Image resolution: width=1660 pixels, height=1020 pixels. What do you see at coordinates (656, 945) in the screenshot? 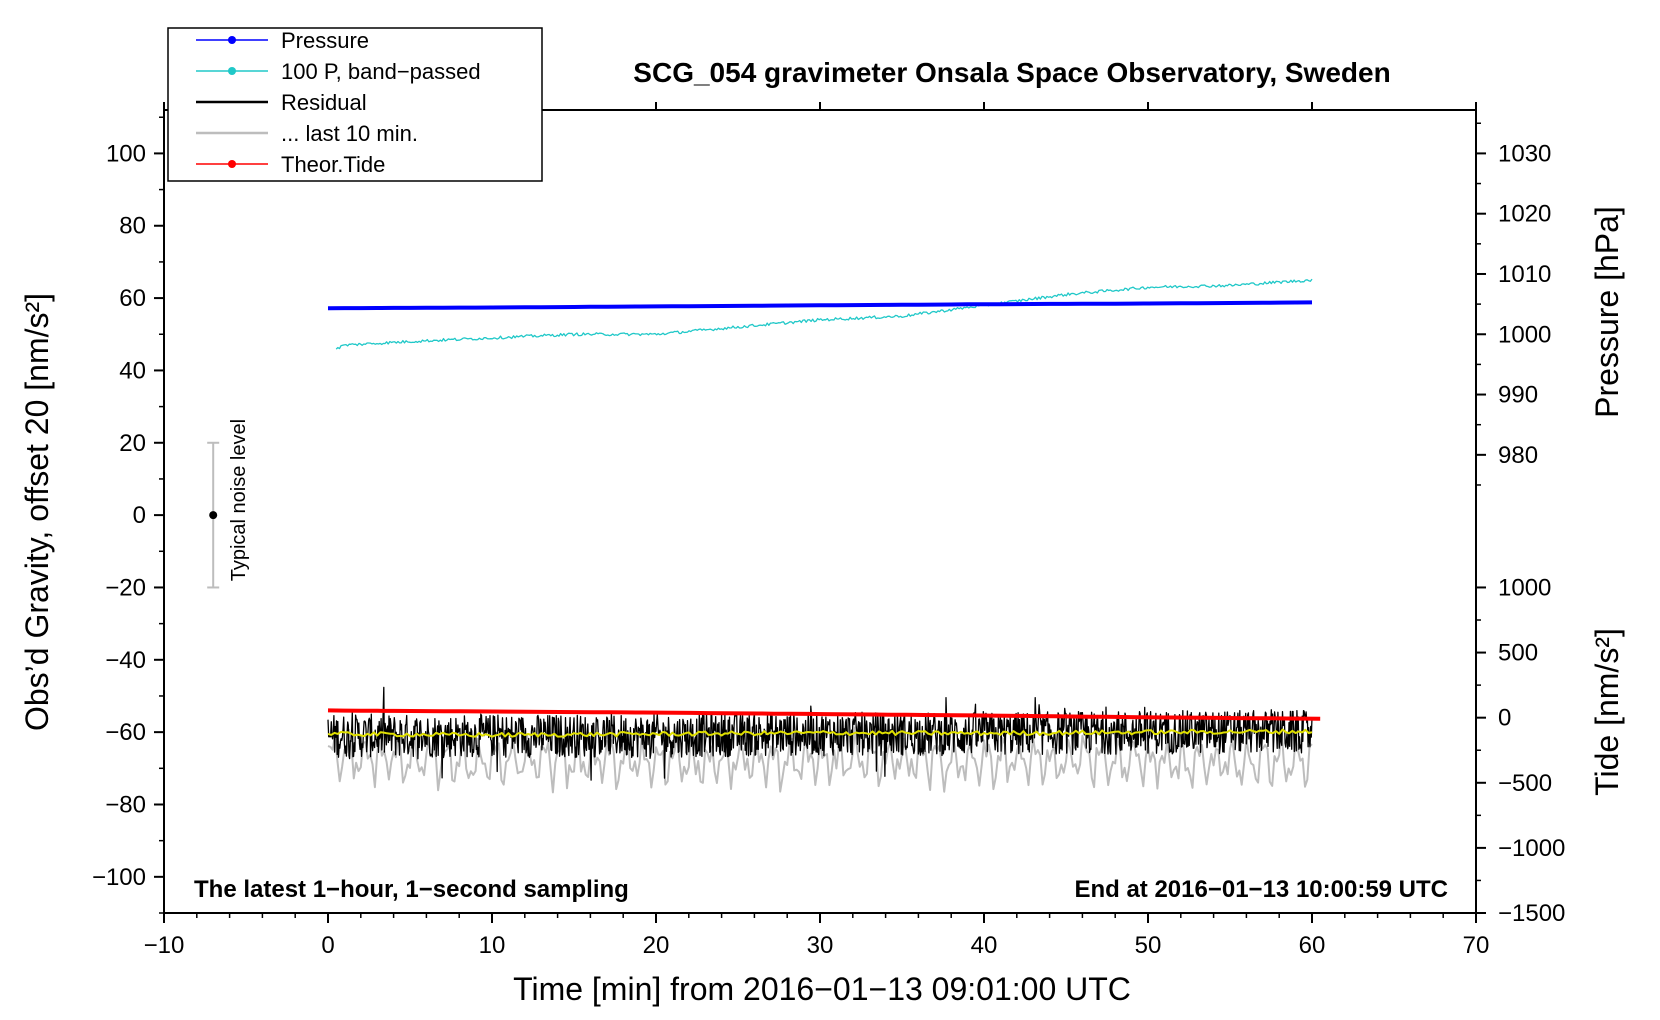
I see `x-tick-label: 20` at bounding box center [656, 945].